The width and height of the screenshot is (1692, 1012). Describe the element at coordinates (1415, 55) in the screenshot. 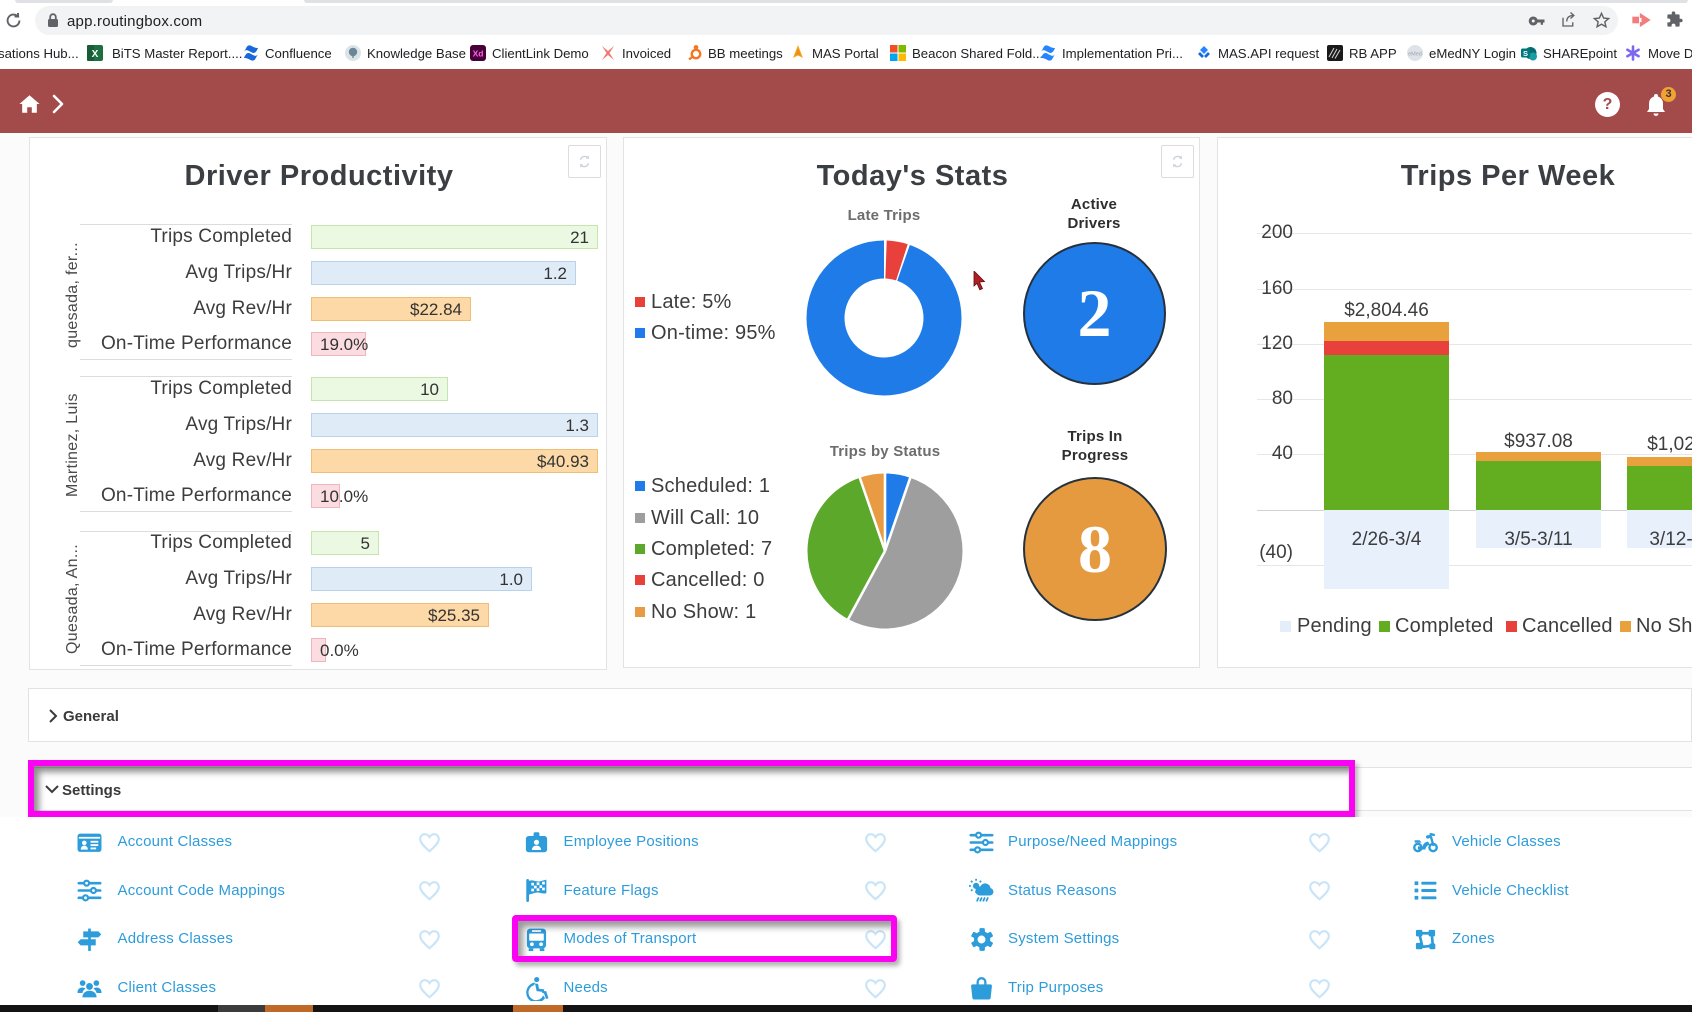

I see `svg-text: eMed` at that location.